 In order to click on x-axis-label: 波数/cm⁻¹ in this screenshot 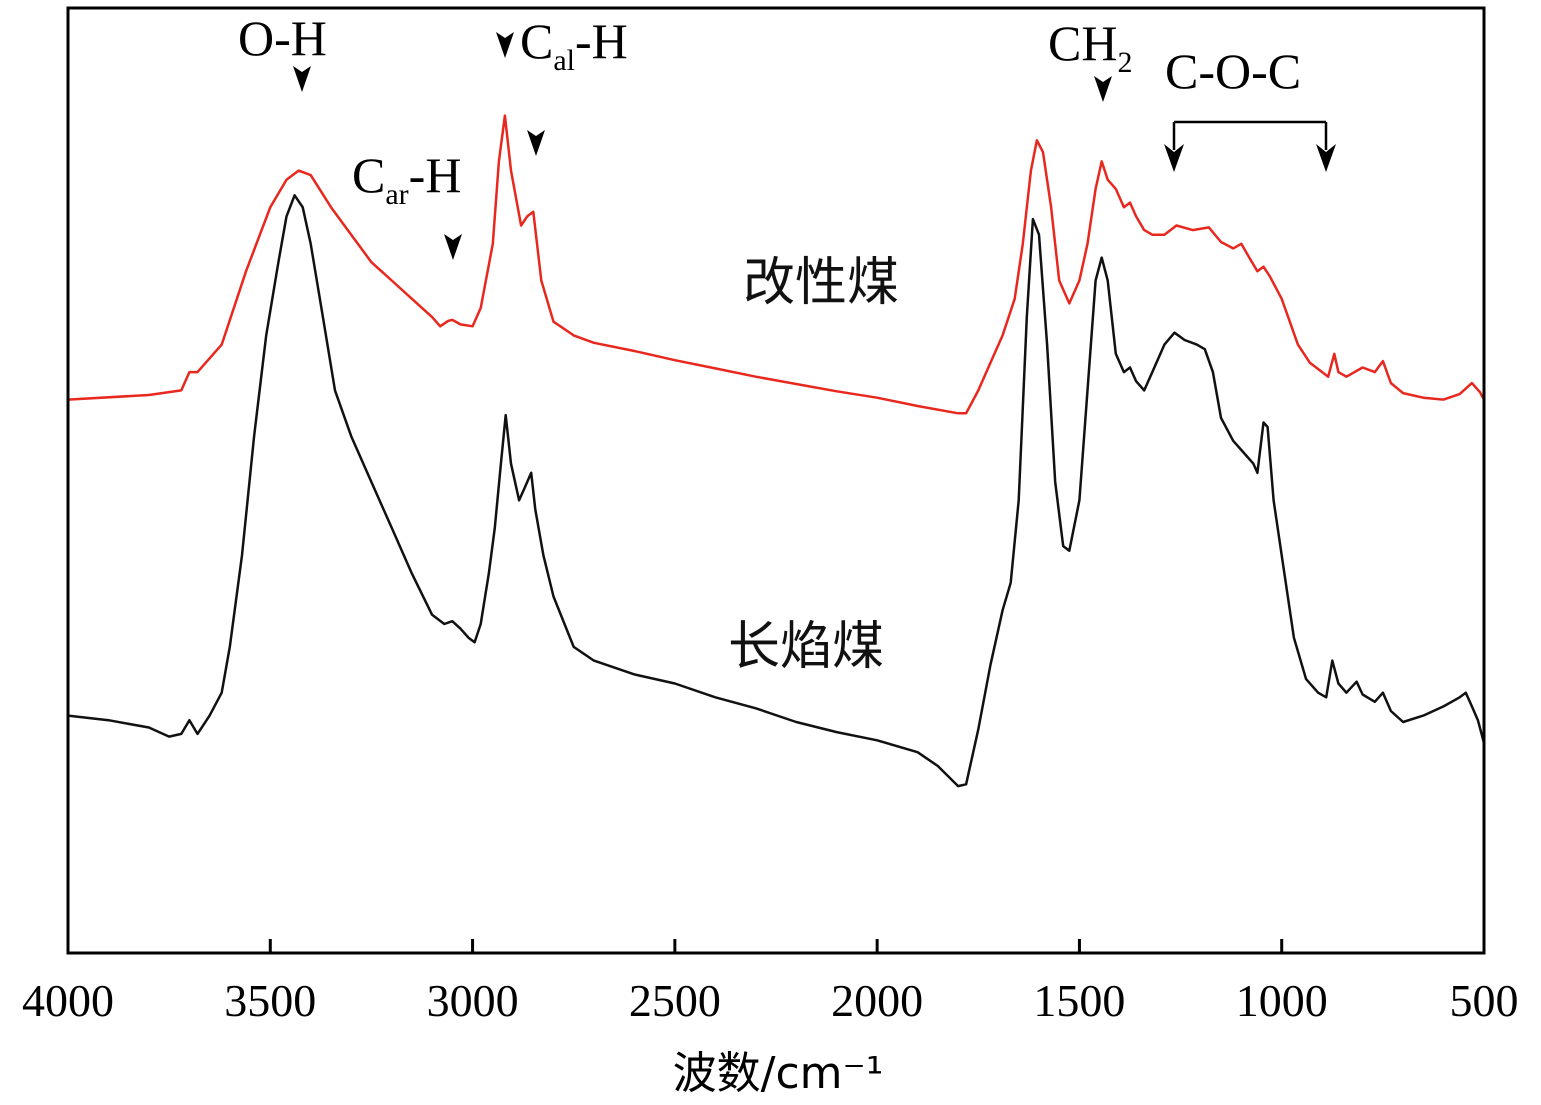, I will do `click(778, 1073)`.